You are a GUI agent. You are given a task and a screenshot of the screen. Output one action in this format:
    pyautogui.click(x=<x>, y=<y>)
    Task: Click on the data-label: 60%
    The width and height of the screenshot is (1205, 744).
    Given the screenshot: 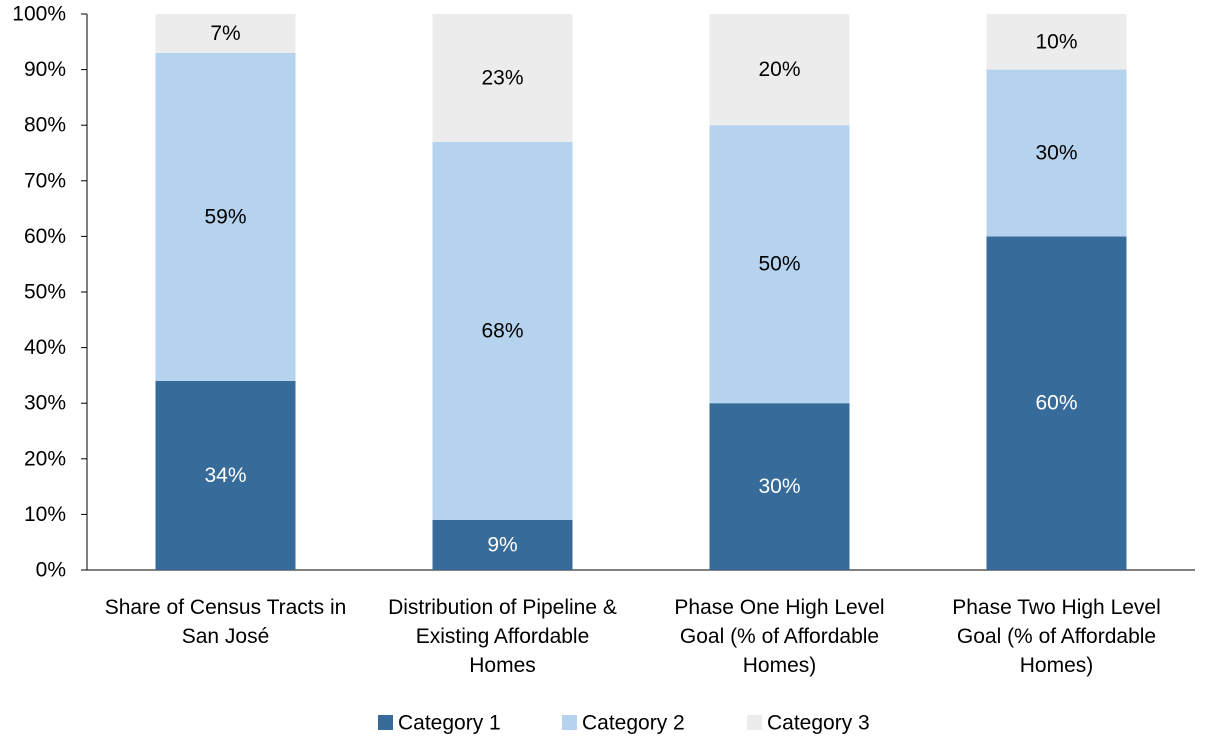 What is the action you would take?
    pyautogui.click(x=1056, y=403)
    